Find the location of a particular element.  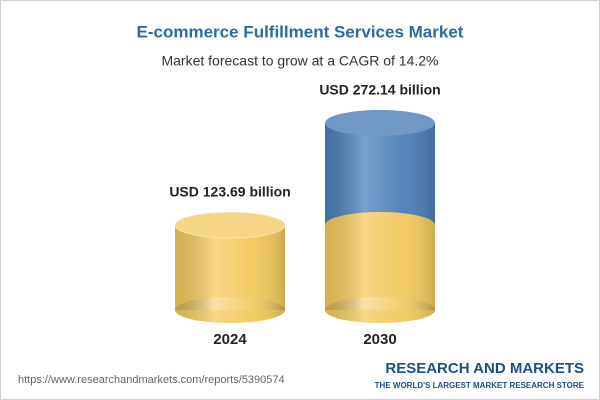

value-label: USD 272.14 billion is located at coordinates (379, 90).